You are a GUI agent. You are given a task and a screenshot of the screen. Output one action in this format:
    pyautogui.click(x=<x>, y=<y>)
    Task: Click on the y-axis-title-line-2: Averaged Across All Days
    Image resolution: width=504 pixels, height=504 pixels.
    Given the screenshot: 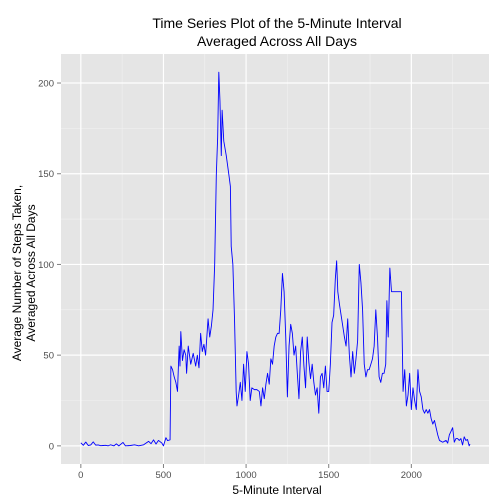 What is the action you would take?
    pyautogui.click(x=31, y=272)
    